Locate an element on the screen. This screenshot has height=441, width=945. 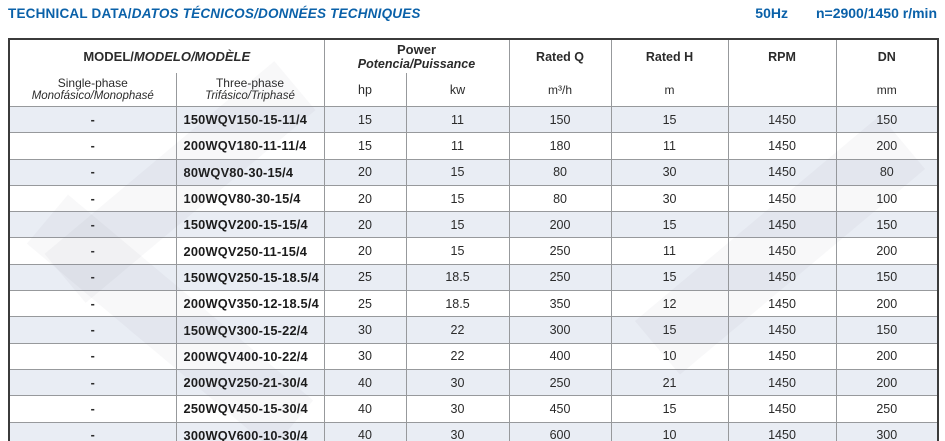
cell-h: 10 is located at coordinates (669, 356).